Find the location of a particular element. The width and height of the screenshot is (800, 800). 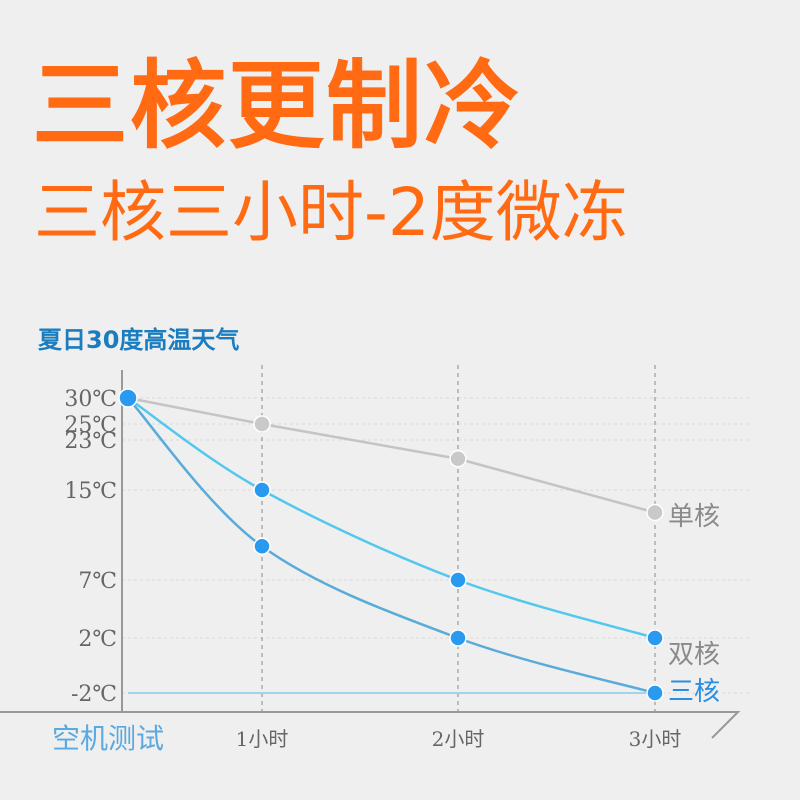

x-tick-label: 3小时 is located at coordinates (655, 739).